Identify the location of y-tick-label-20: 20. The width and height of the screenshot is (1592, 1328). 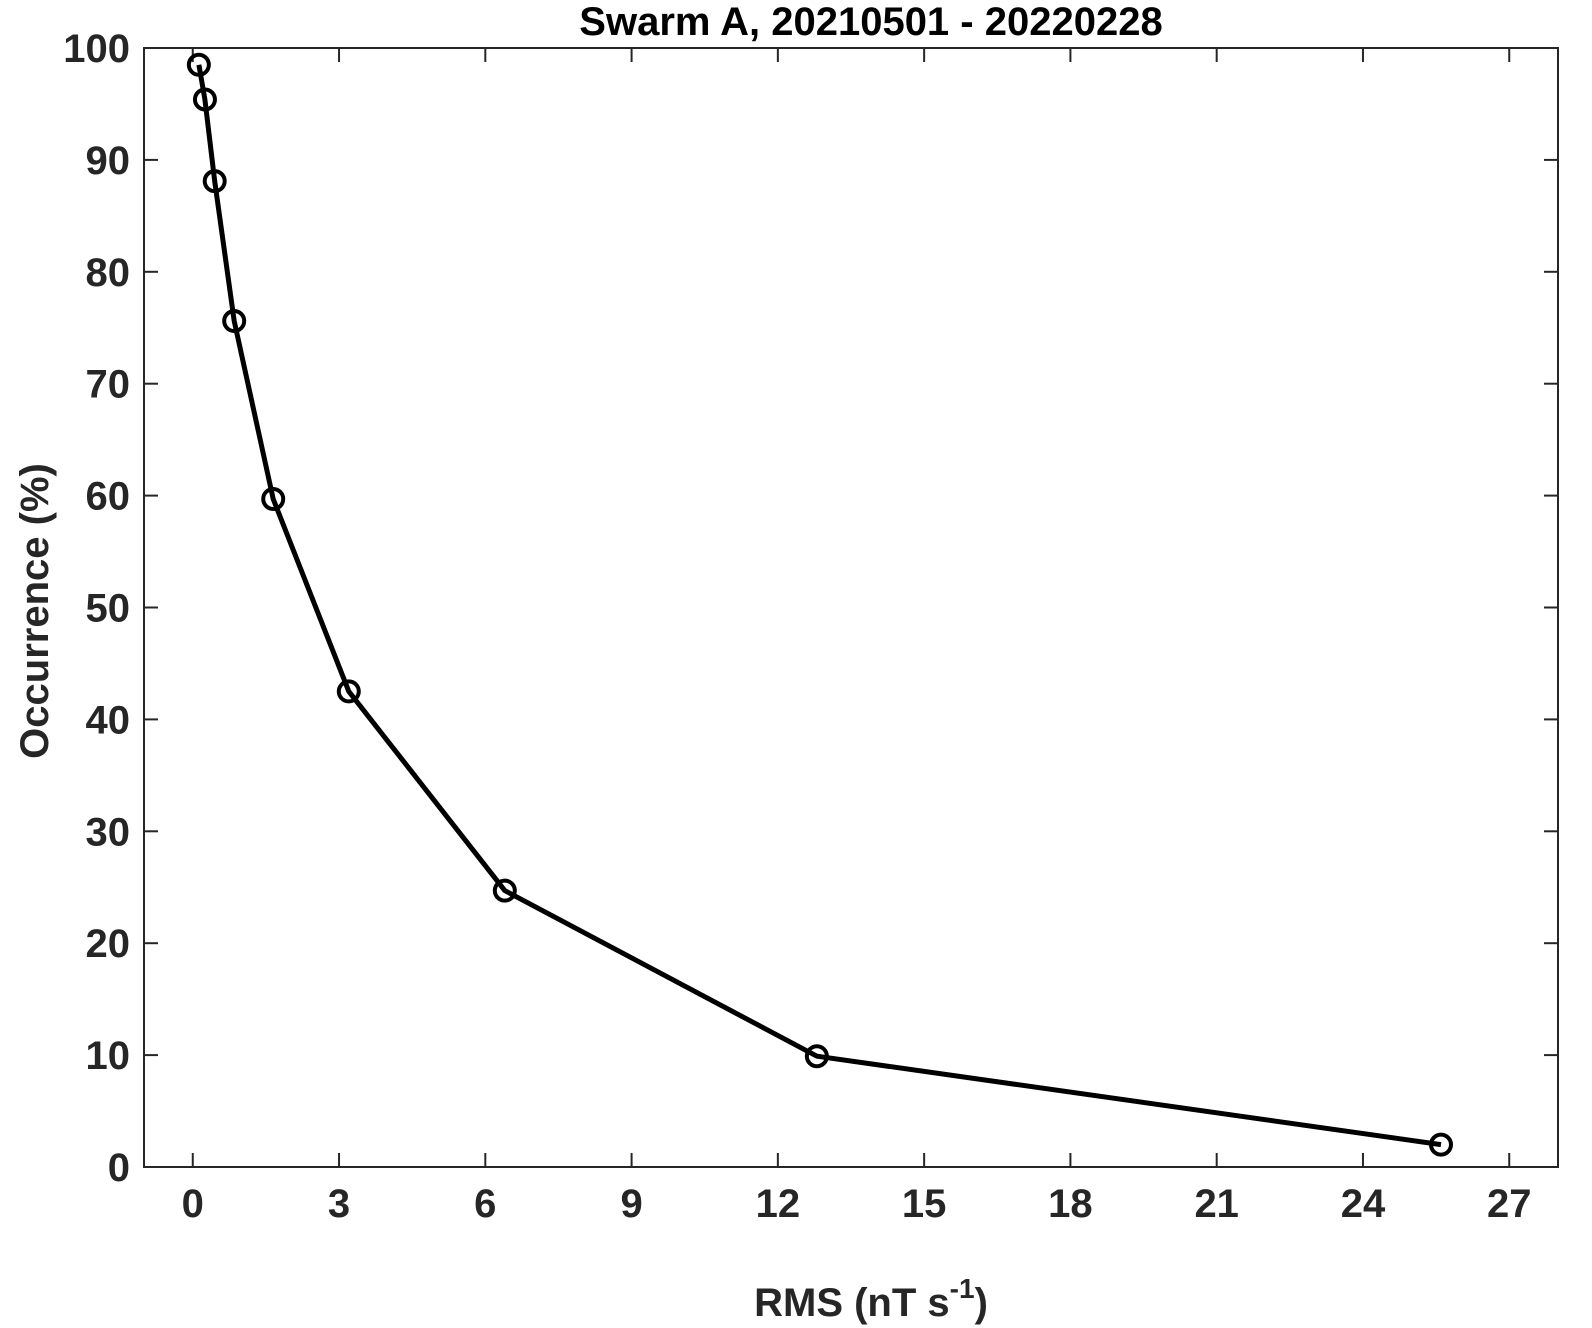
(108, 944).